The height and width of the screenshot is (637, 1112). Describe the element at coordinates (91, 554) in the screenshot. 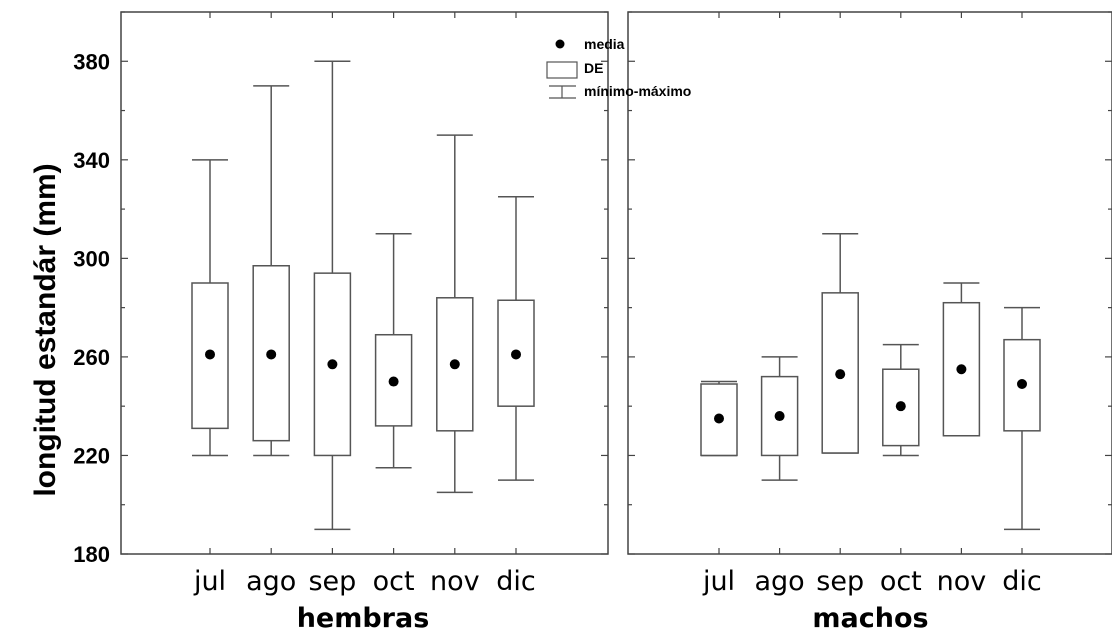

I see `y-tick-label: 180` at that location.